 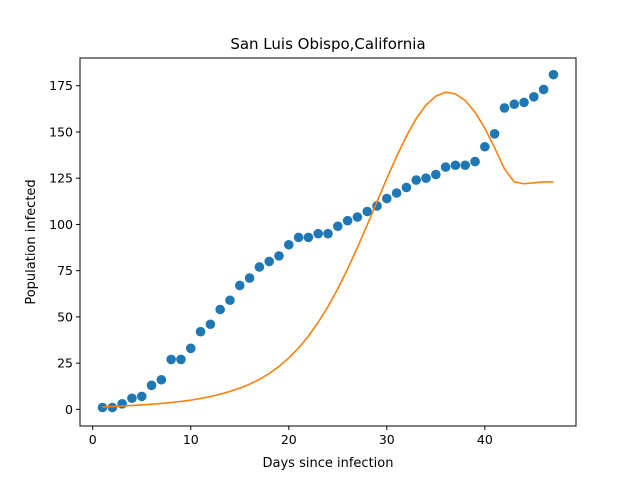 What do you see at coordinates (31, 241) in the screenshot?
I see `y-axis-label: Population infected` at bounding box center [31, 241].